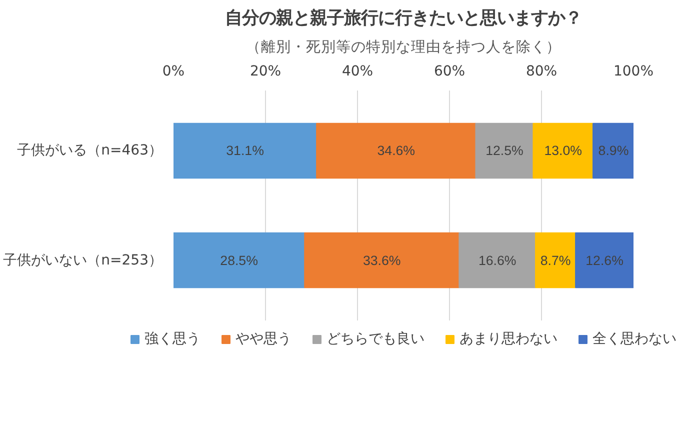 The height and width of the screenshot is (421, 700). I want to click on data-label: 31.1%, so click(245, 150).